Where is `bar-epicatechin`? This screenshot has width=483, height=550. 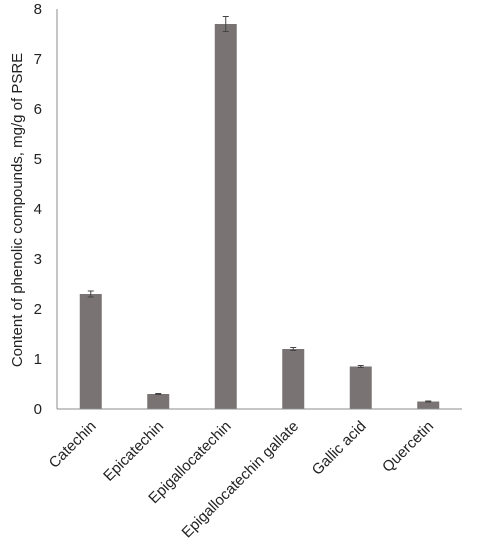 bar-epicatechin is located at coordinates (158, 401).